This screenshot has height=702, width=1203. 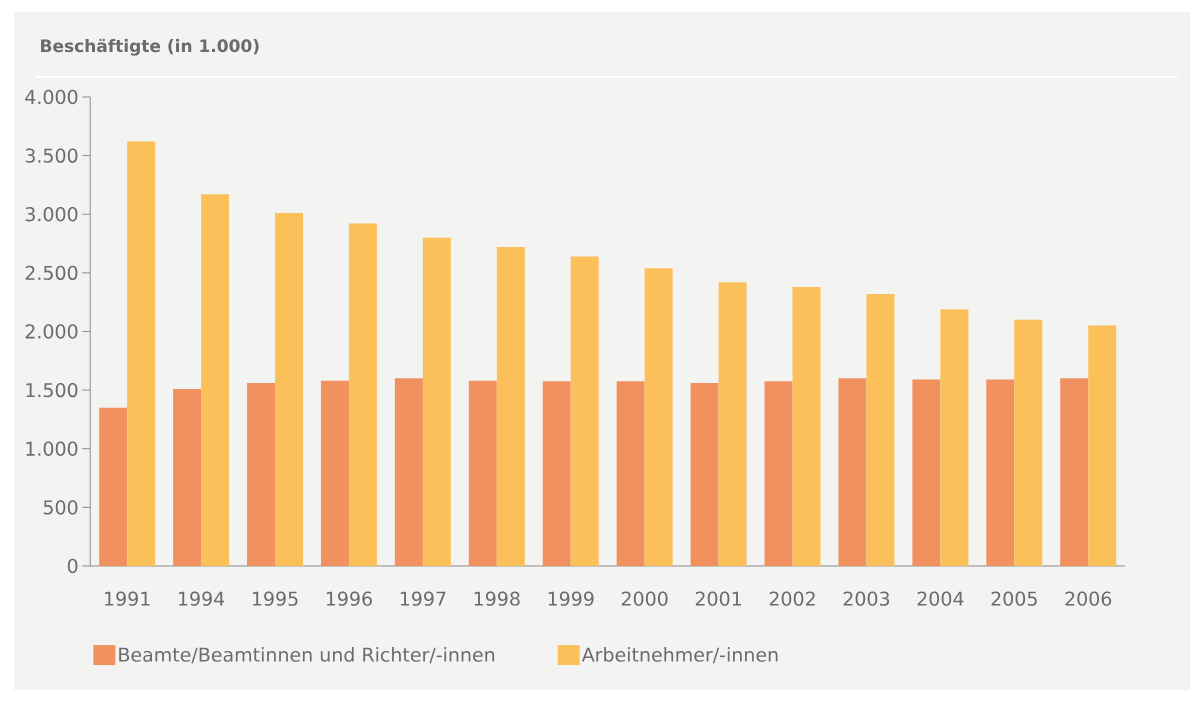 I want to click on y-tick-label: 3.500, so click(x=51, y=155).